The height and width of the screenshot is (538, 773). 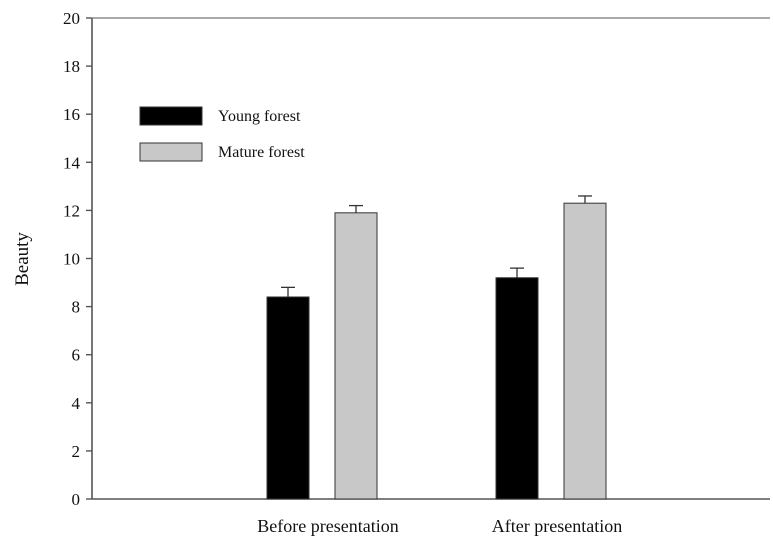 I want to click on legend-label: Young forest, so click(x=259, y=116).